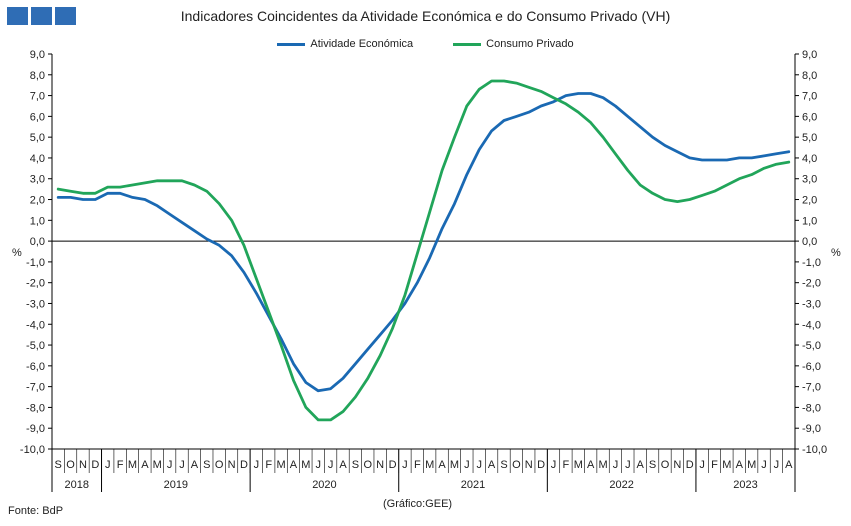 The height and width of the screenshot is (526, 851). What do you see at coordinates (37, 55) in the screenshot?
I see `y-tick-label-left: 9,0` at bounding box center [37, 55].